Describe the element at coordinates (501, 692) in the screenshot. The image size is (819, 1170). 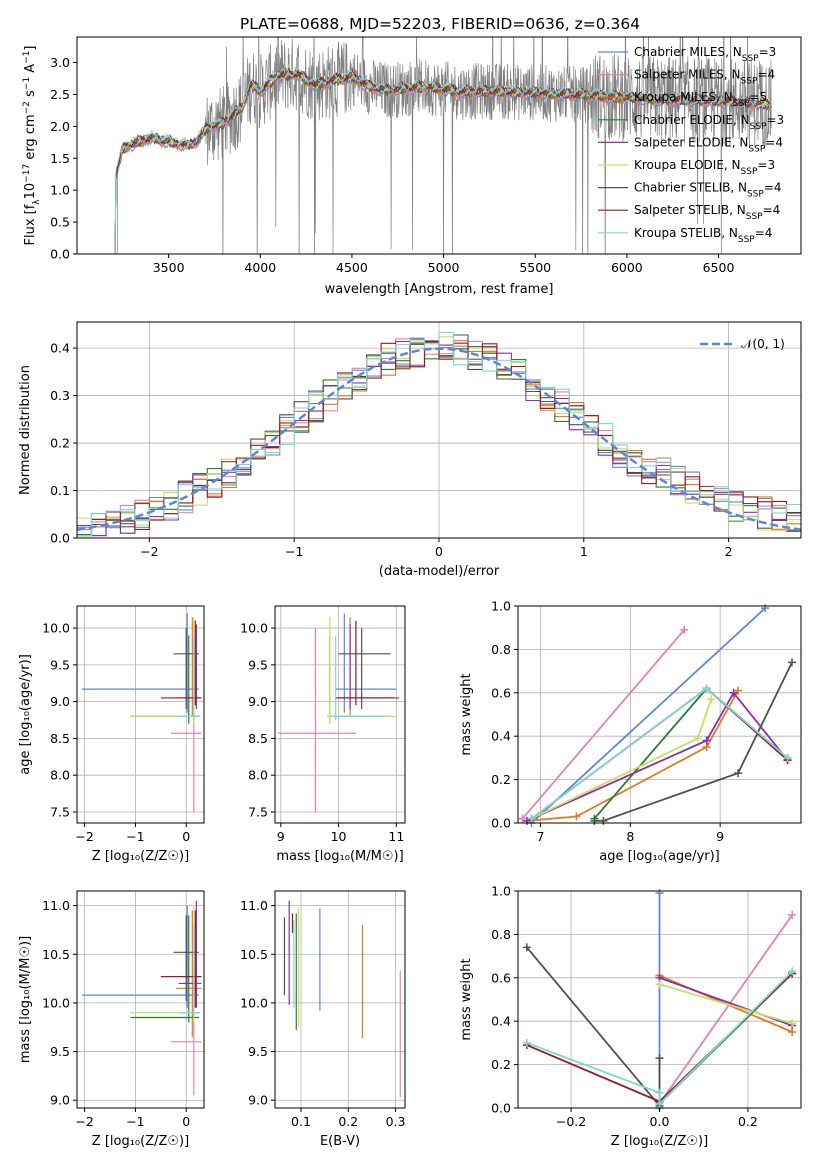
I see `y-tick-label: 0.6` at that location.